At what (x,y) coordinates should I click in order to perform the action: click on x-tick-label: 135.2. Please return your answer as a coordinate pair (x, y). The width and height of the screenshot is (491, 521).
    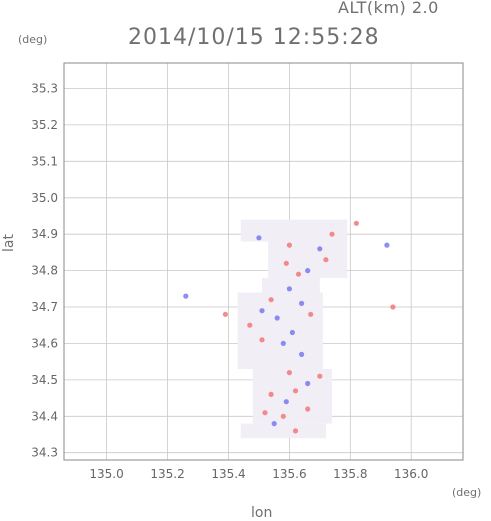
    Looking at the image, I should click on (167, 474).